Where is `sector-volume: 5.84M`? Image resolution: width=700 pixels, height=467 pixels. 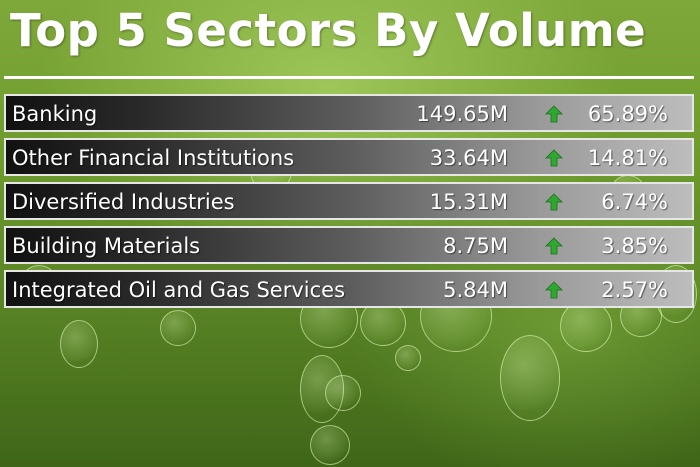 sector-volume: 5.84M is located at coordinates (475, 290).